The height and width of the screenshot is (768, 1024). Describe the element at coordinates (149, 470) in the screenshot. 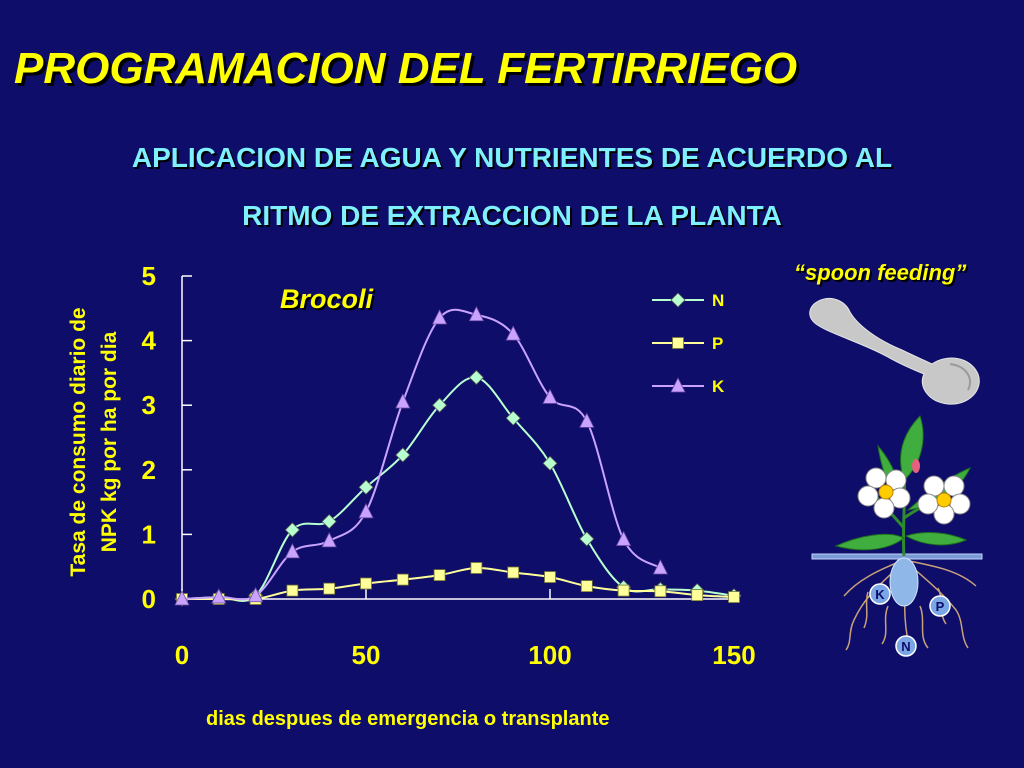

I see `y-tick-label: 2` at that location.